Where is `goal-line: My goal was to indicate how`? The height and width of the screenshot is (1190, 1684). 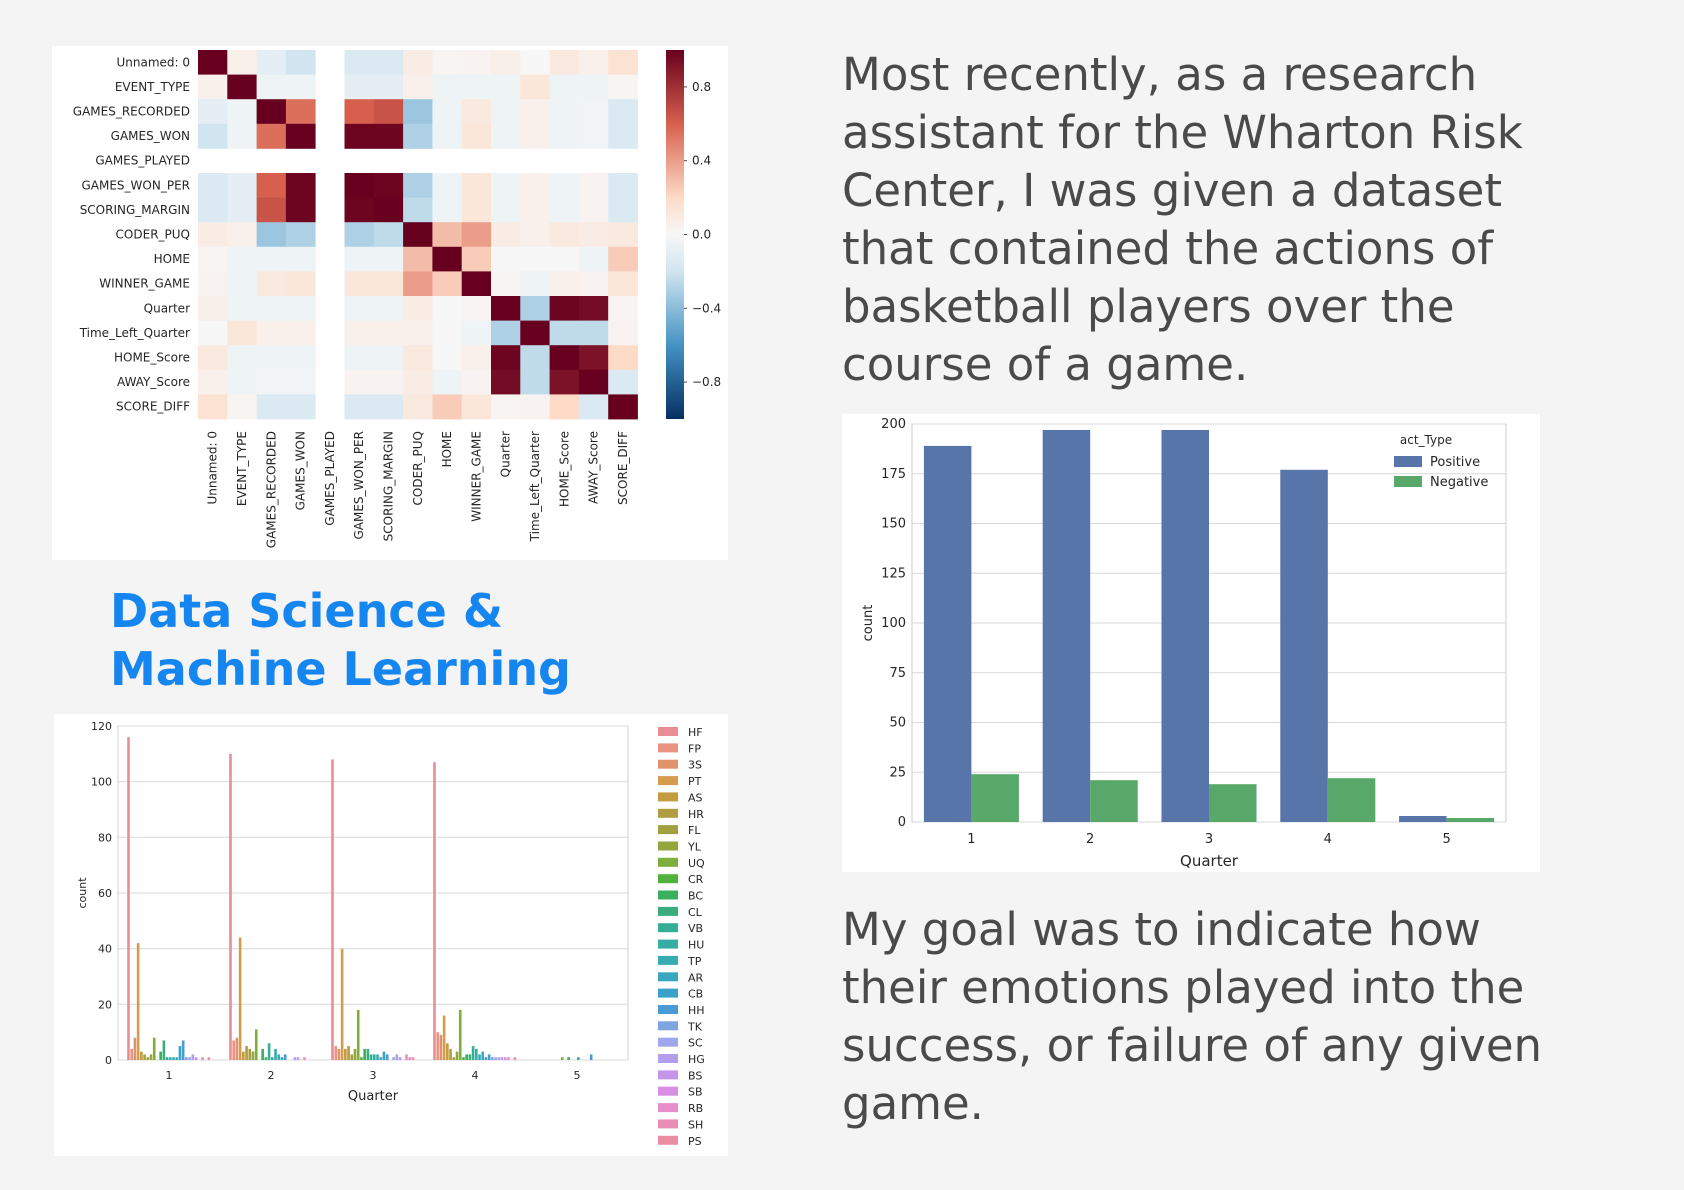 goal-line: My goal was to indicate how is located at coordinates (1161, 929).